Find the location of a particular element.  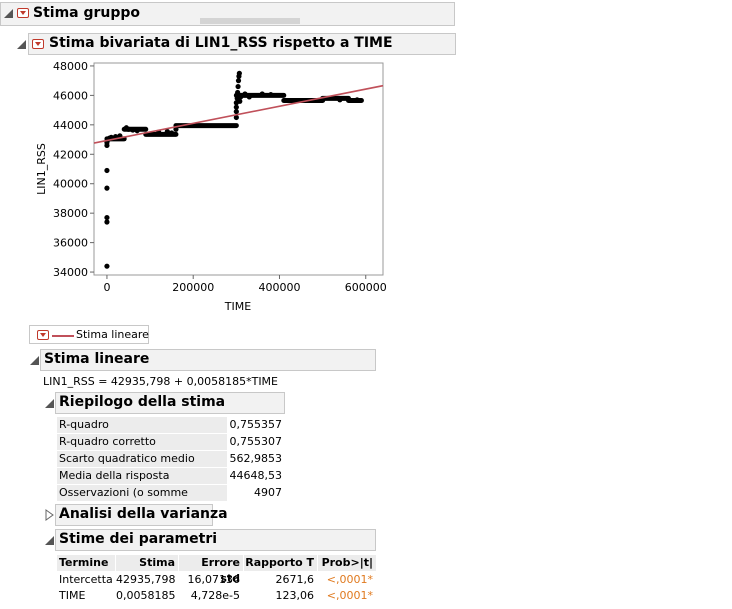

linear-fit-title: Stima lineare is located at coordinates (97, 359).